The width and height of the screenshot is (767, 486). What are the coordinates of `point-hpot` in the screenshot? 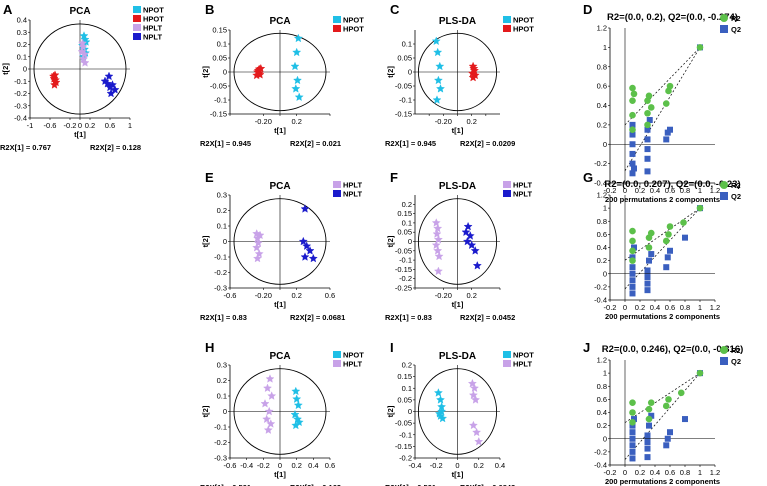 It's located at (54, 84).